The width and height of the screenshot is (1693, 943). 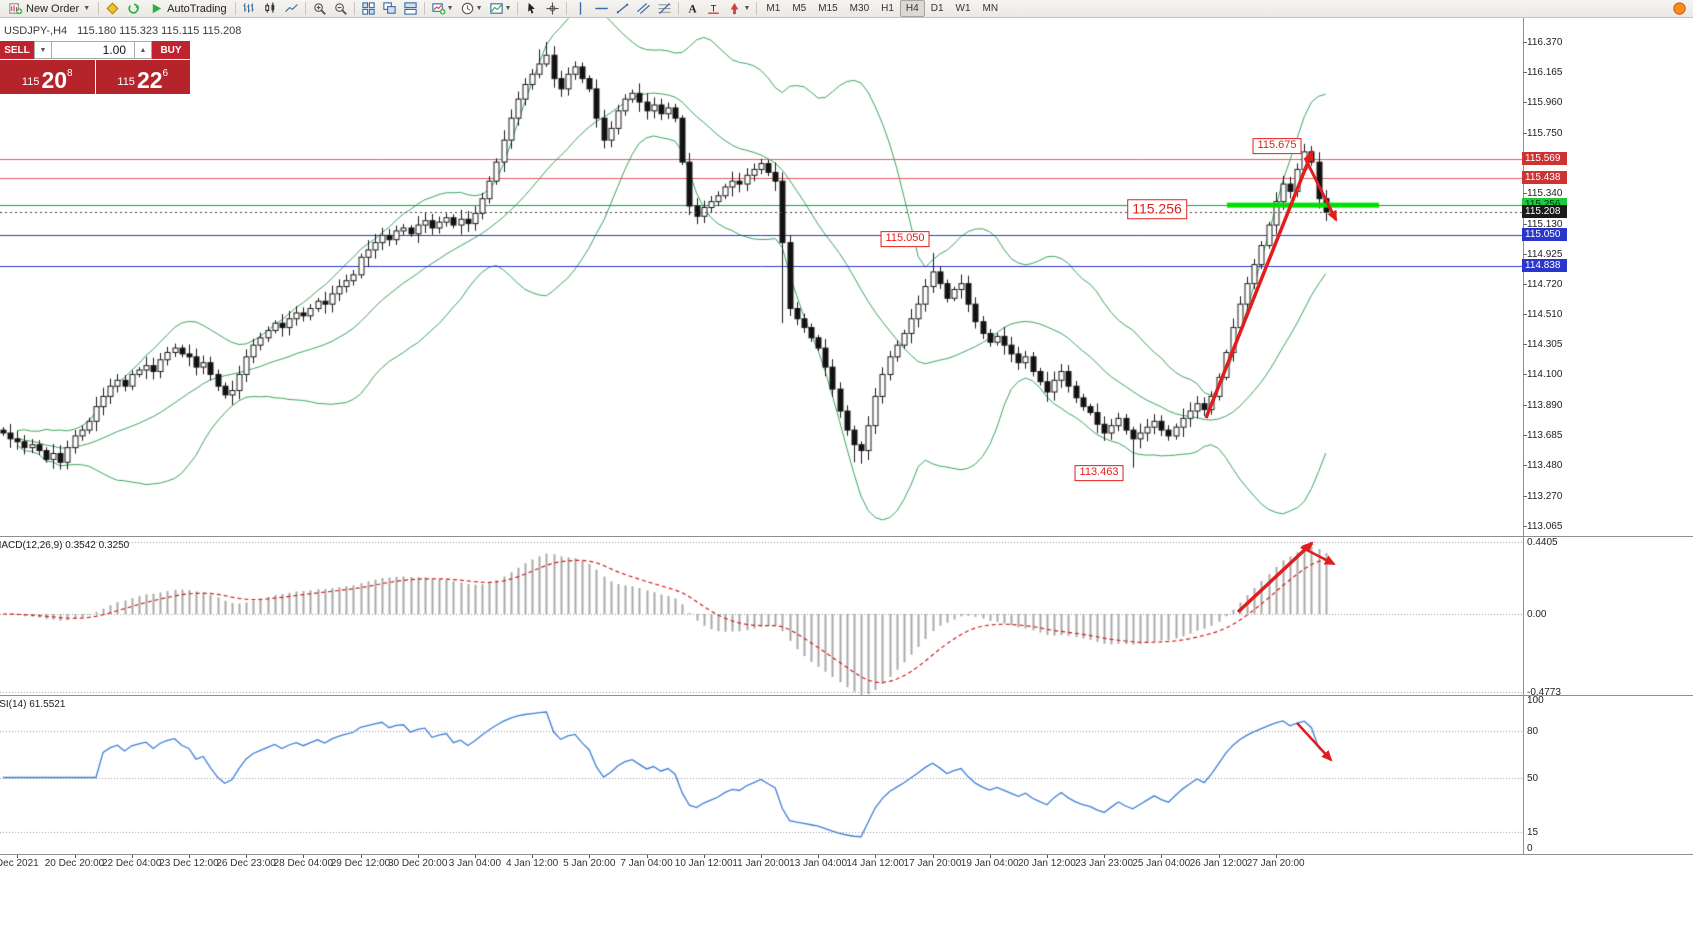 What do you see at coordinates (963, 8) in the screenshot?
I see `timeframe-button-w1: W1` at bounding box center [963, 8].